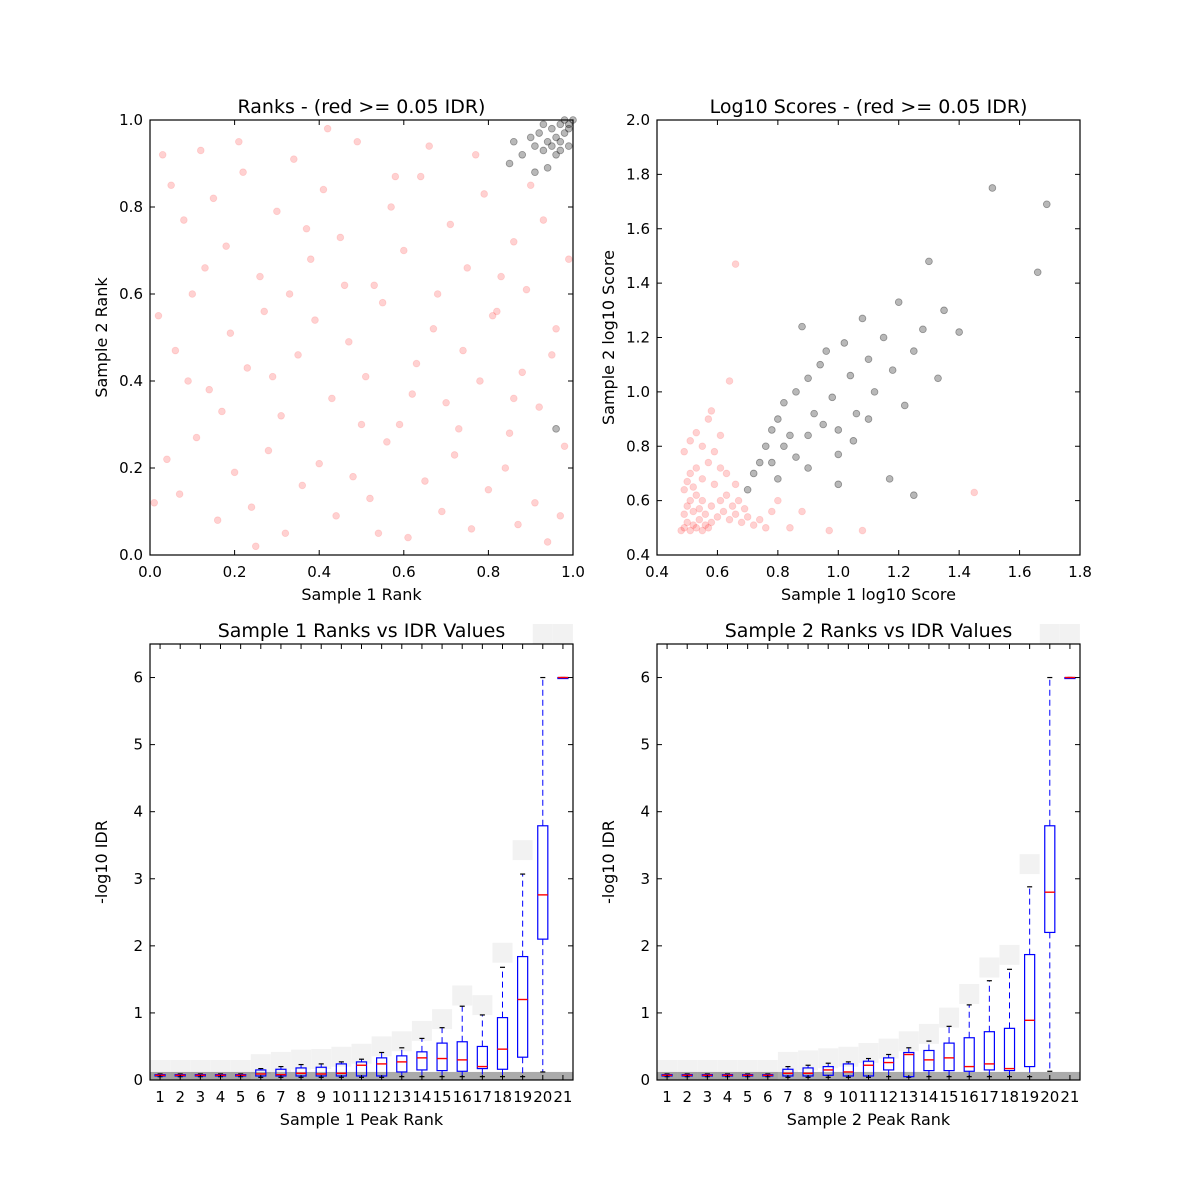  I want to click on x-tick-label: 7, so click(788, 1097).